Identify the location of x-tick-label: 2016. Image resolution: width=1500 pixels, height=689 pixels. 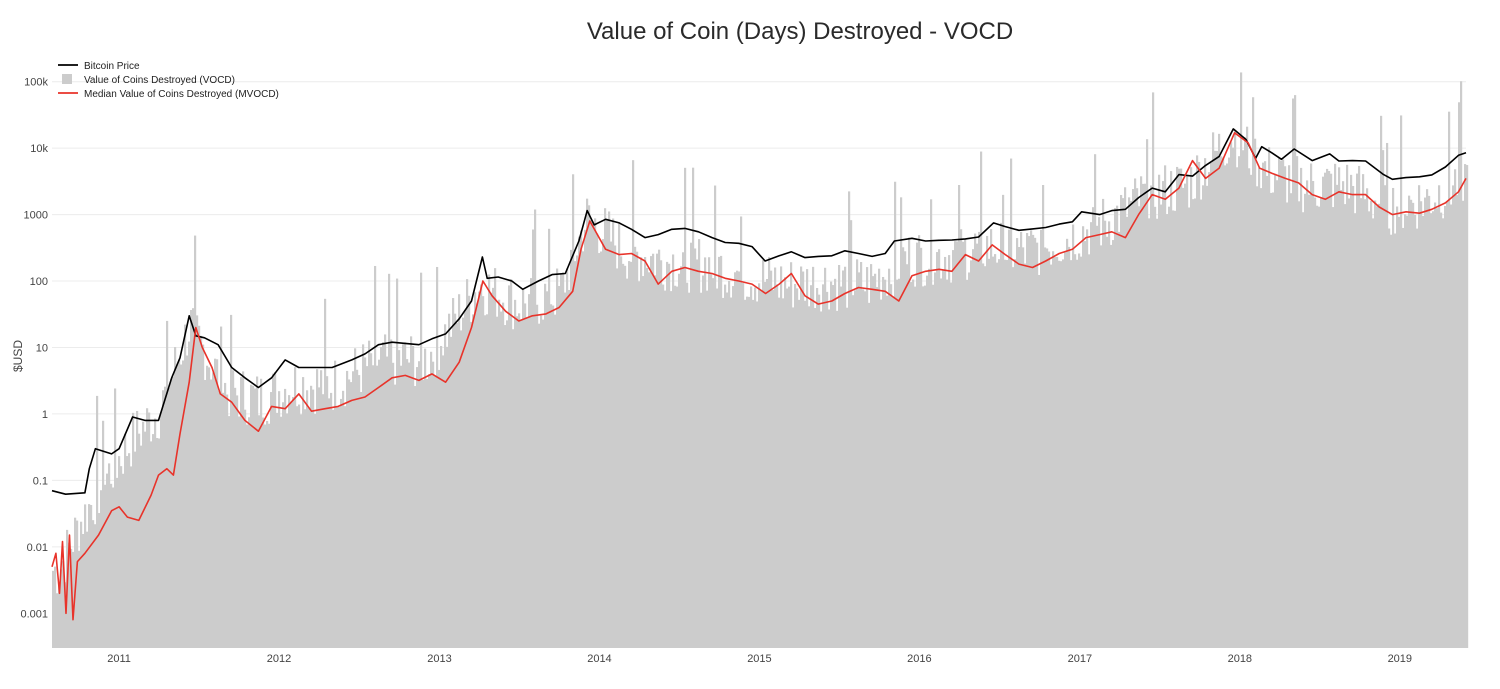
(919, 659).